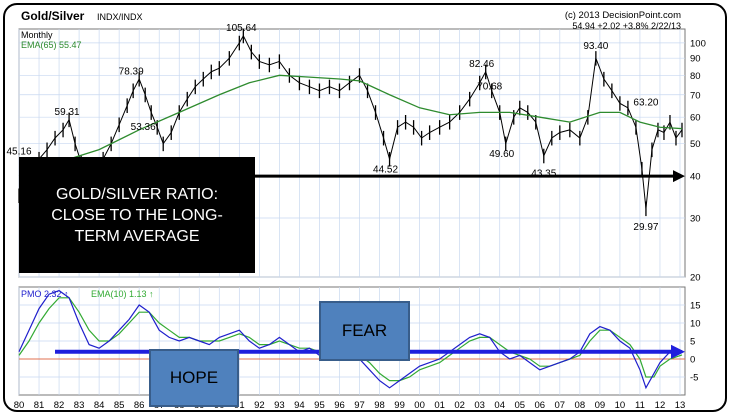  What do you see at coordinates (120, 17) in the screenshot?
I see `chart-subtitle: INDX/INDX` at bounding box center [120, 17].